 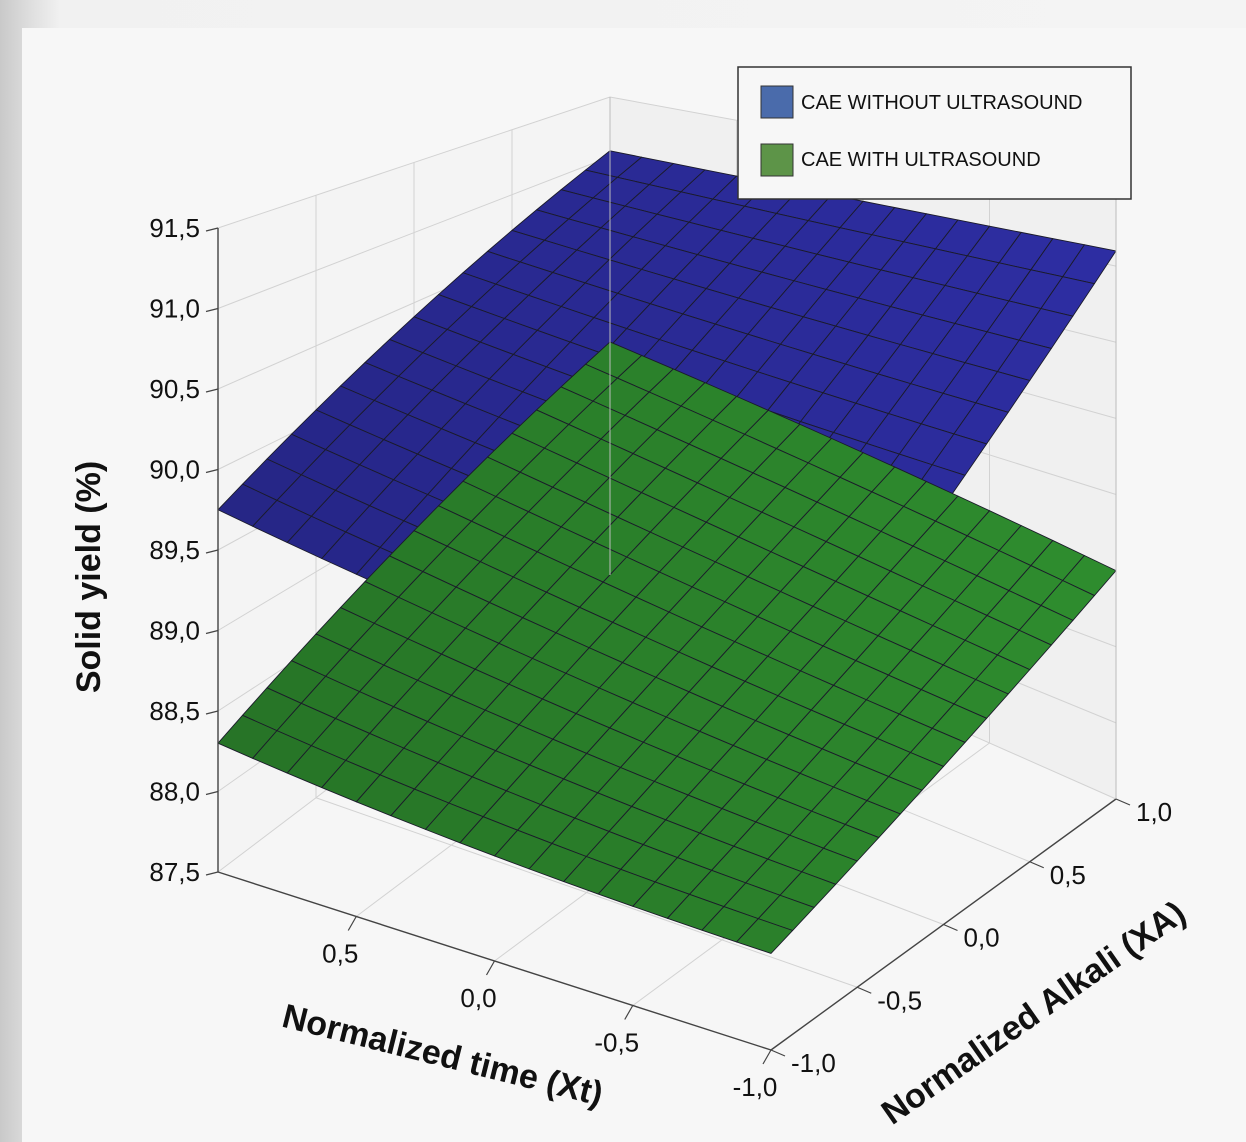 What do you see at coordinates (174, 309) in the screenshot?
I see `z-tick-label: 91,0` at bounding box center [174, 309].